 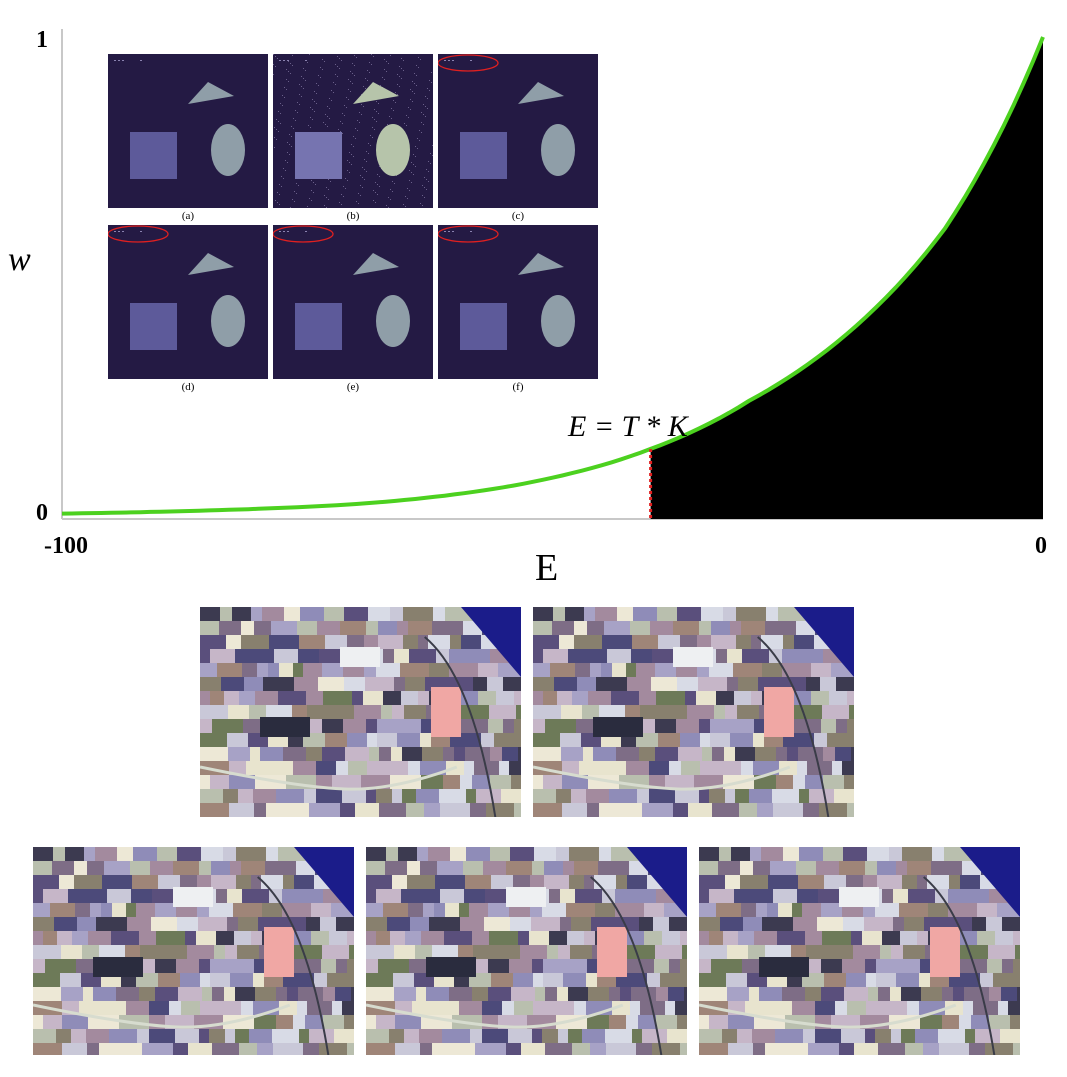 What do you see at coordinates (66, 546) in the screenshot?
I see `x-tick-label-left: -100` at bounding box center [66, 546].